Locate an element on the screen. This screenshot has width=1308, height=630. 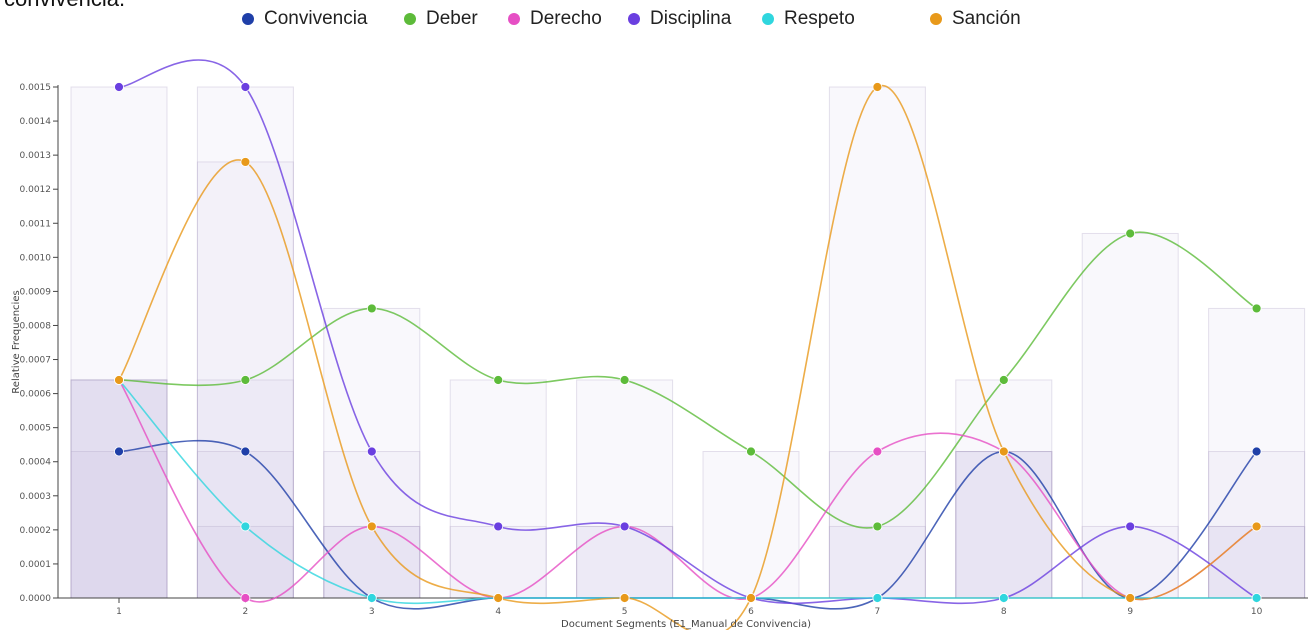
legend-label-derecho: Derecho is located at coordinates (566, 18).